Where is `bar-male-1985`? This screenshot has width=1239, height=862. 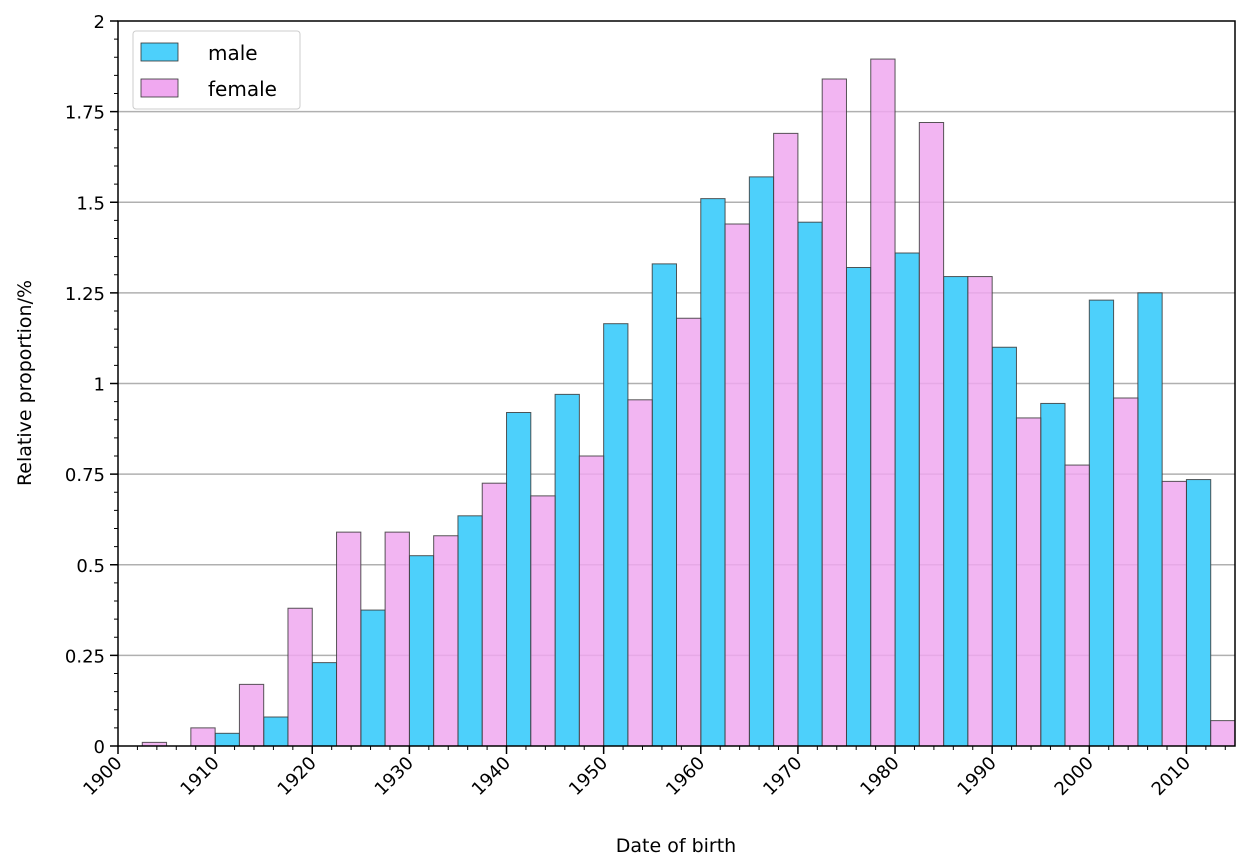
bar-male-1985 is located at coordinates (956, 511).